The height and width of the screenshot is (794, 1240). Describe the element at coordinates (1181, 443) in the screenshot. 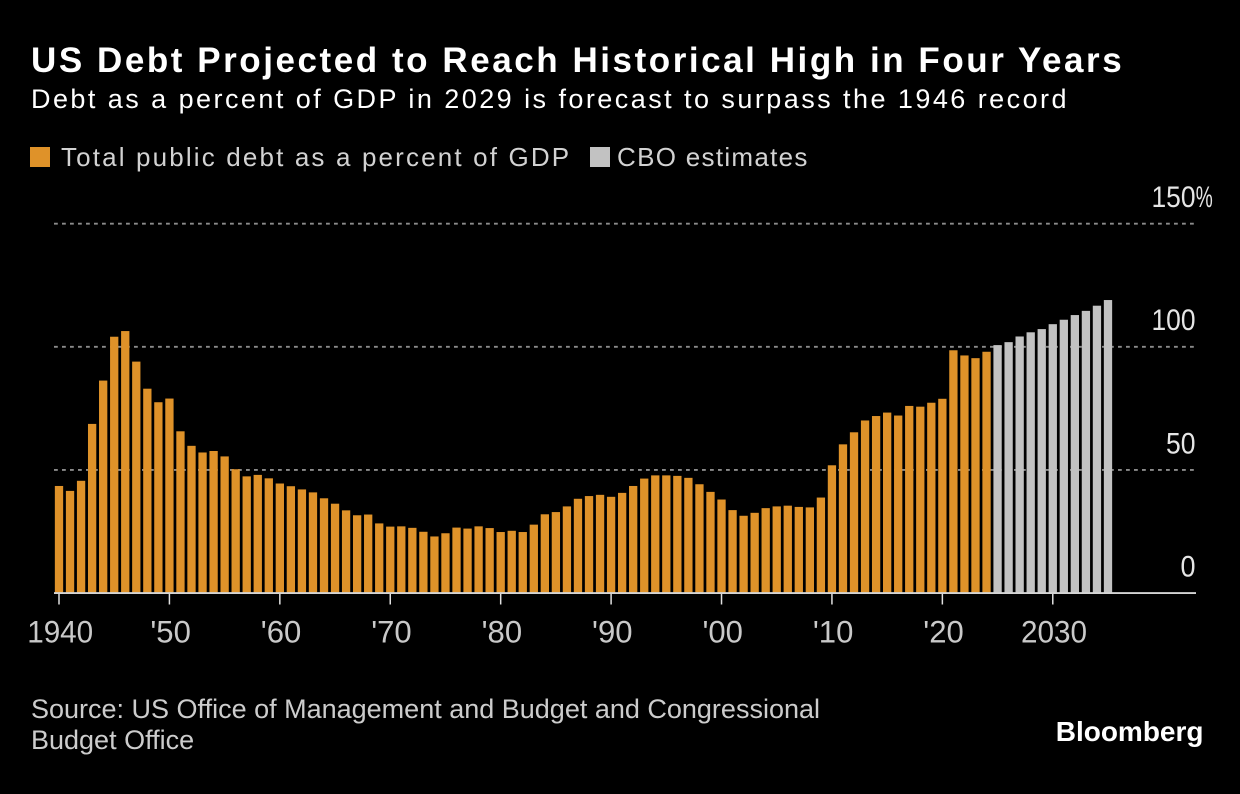

I see `svg-text: 50` at that location.